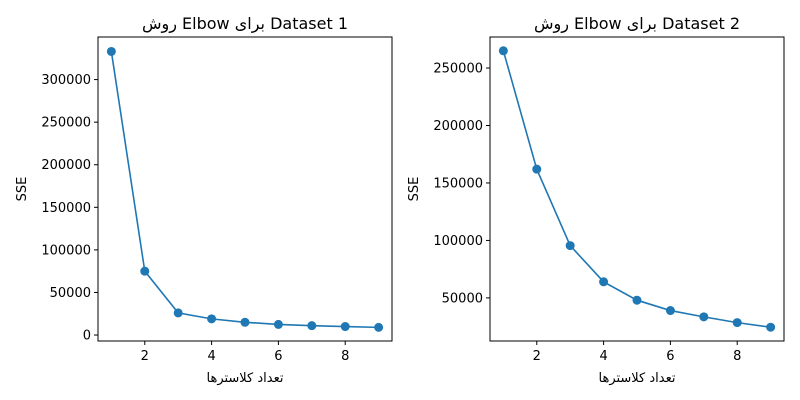 The image size is (800, 400). What do you see at coordinates (637, 24) in the screenshot?
I see `chart-title: روش Elbow برای Dataset 2` at bounding box center [637, 24].